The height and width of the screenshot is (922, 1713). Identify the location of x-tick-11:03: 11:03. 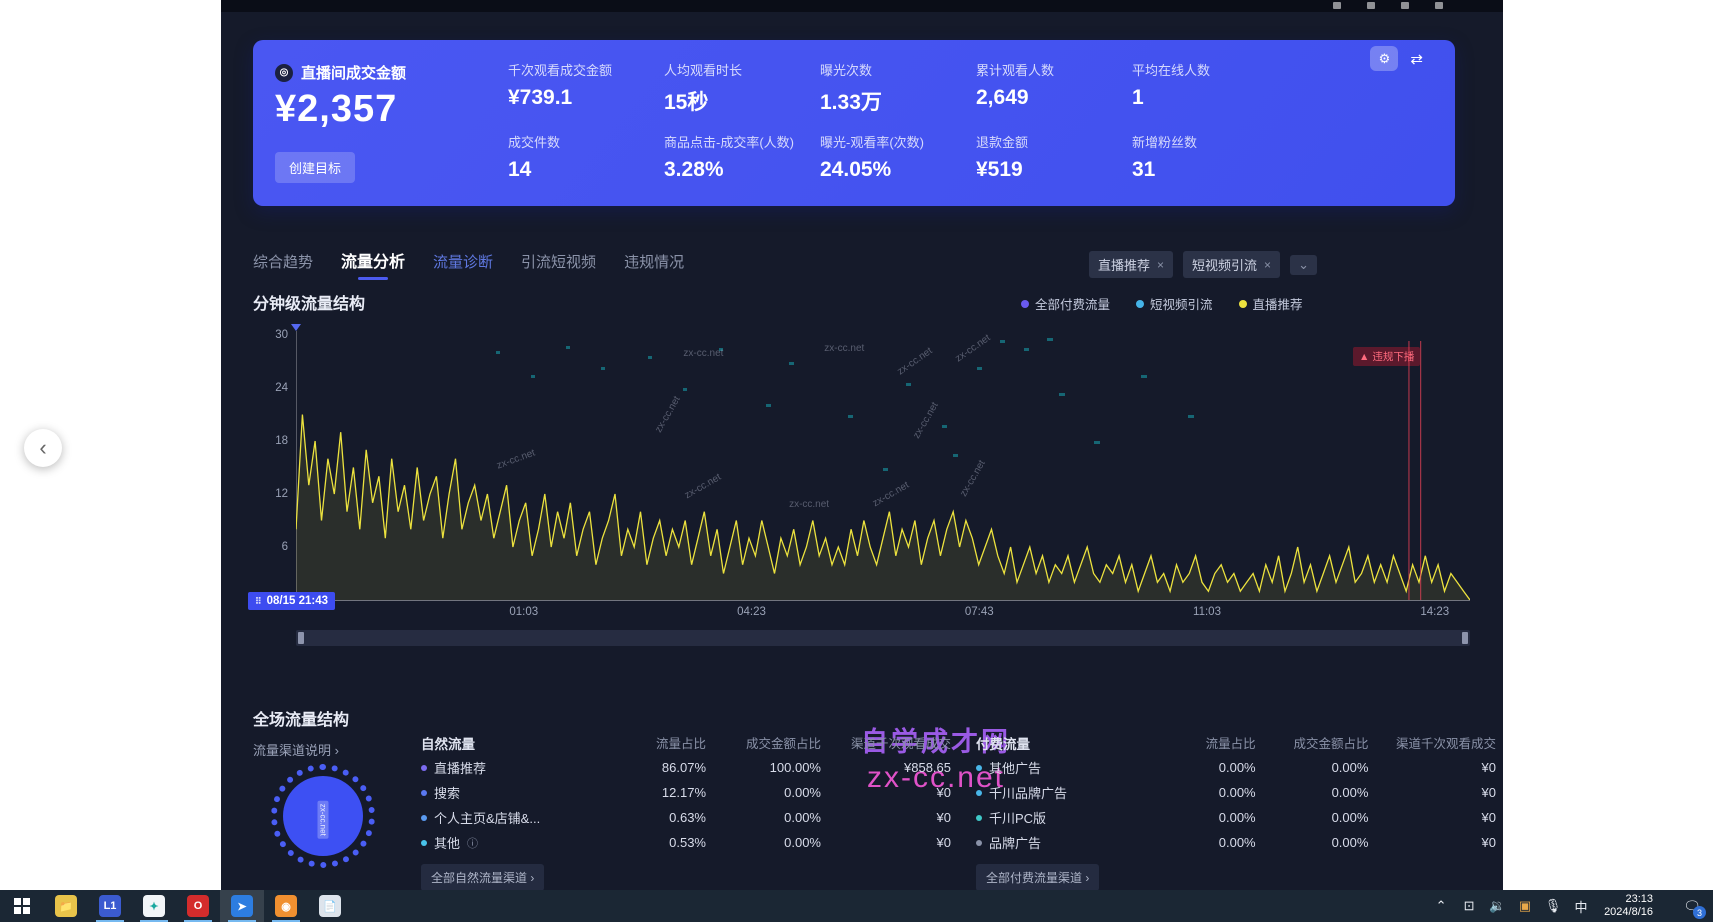
(1207, 612).